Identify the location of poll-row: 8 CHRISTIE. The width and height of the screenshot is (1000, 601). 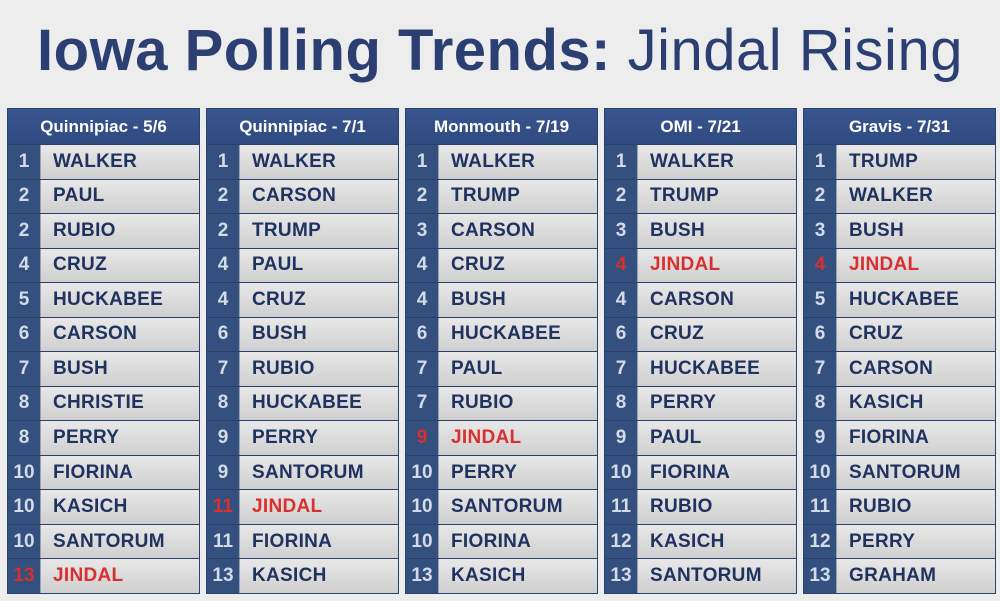
(103, 403).